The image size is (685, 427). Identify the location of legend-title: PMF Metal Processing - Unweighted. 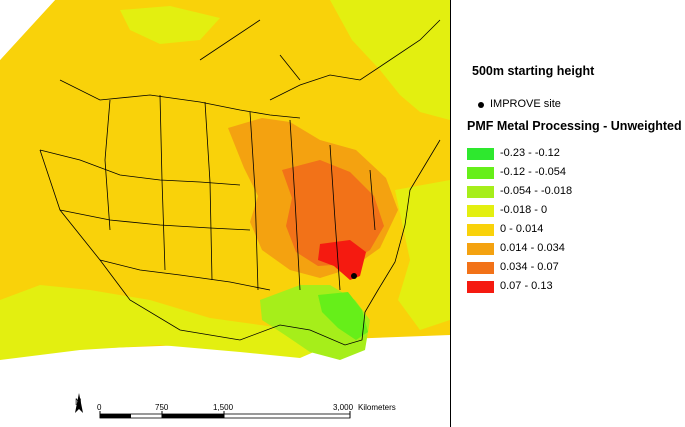
(574, 126).